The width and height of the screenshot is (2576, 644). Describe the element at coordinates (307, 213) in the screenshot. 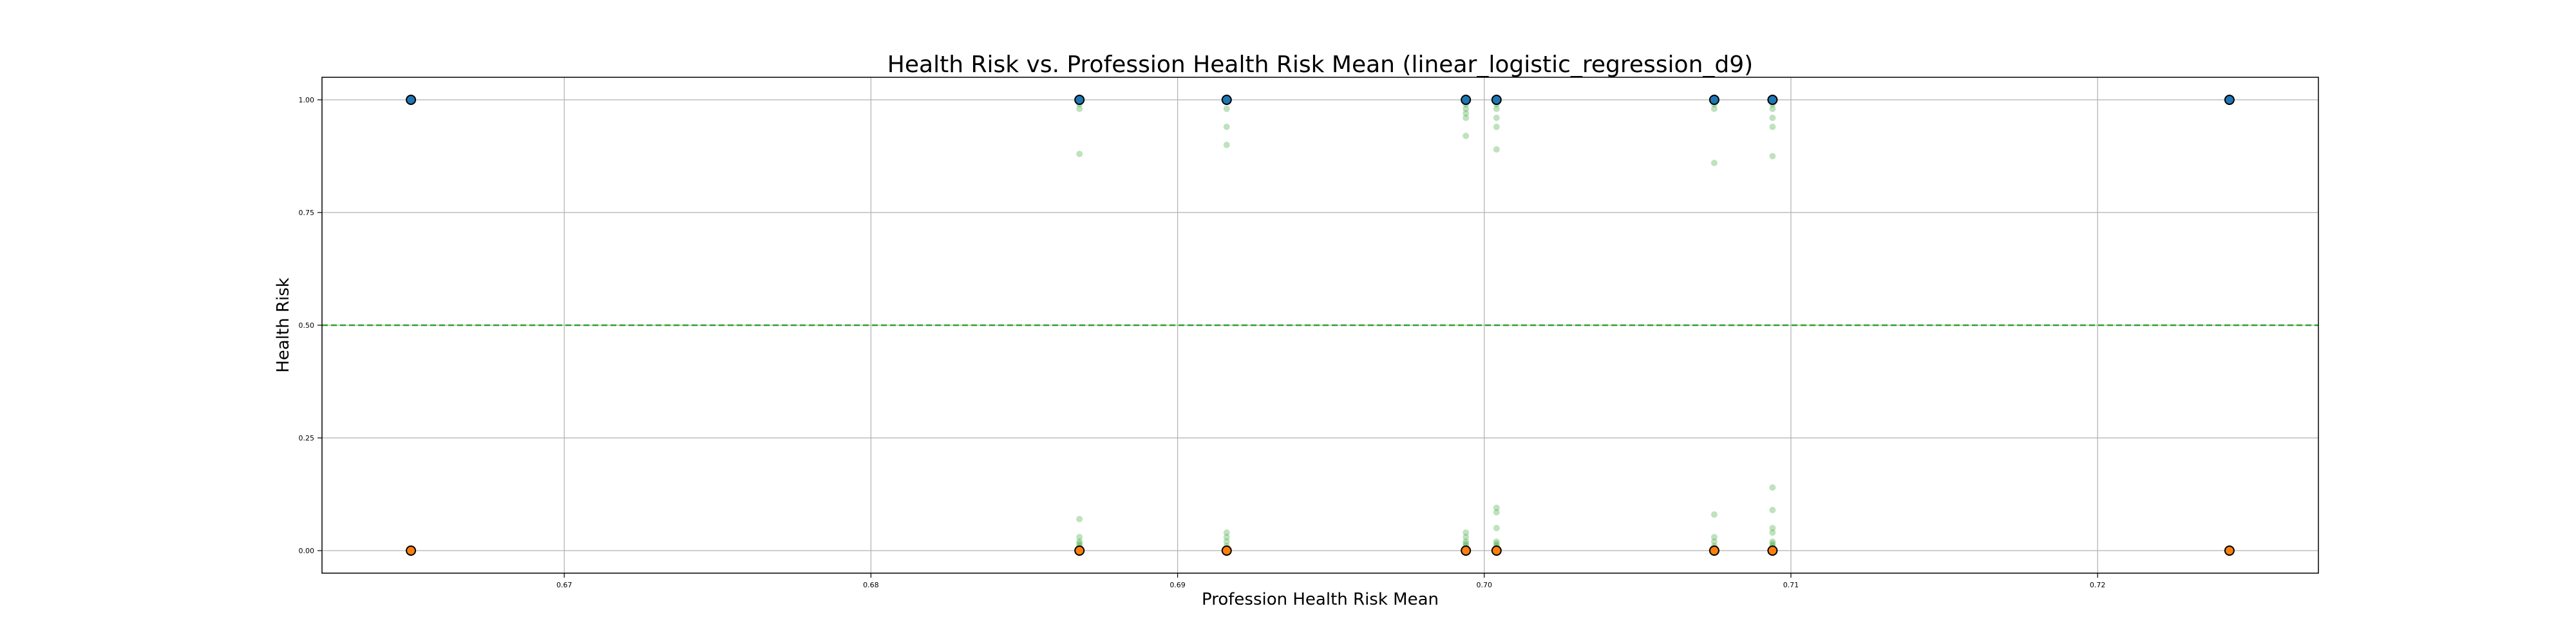

I see `y-tick-label: 0.75` at that location.